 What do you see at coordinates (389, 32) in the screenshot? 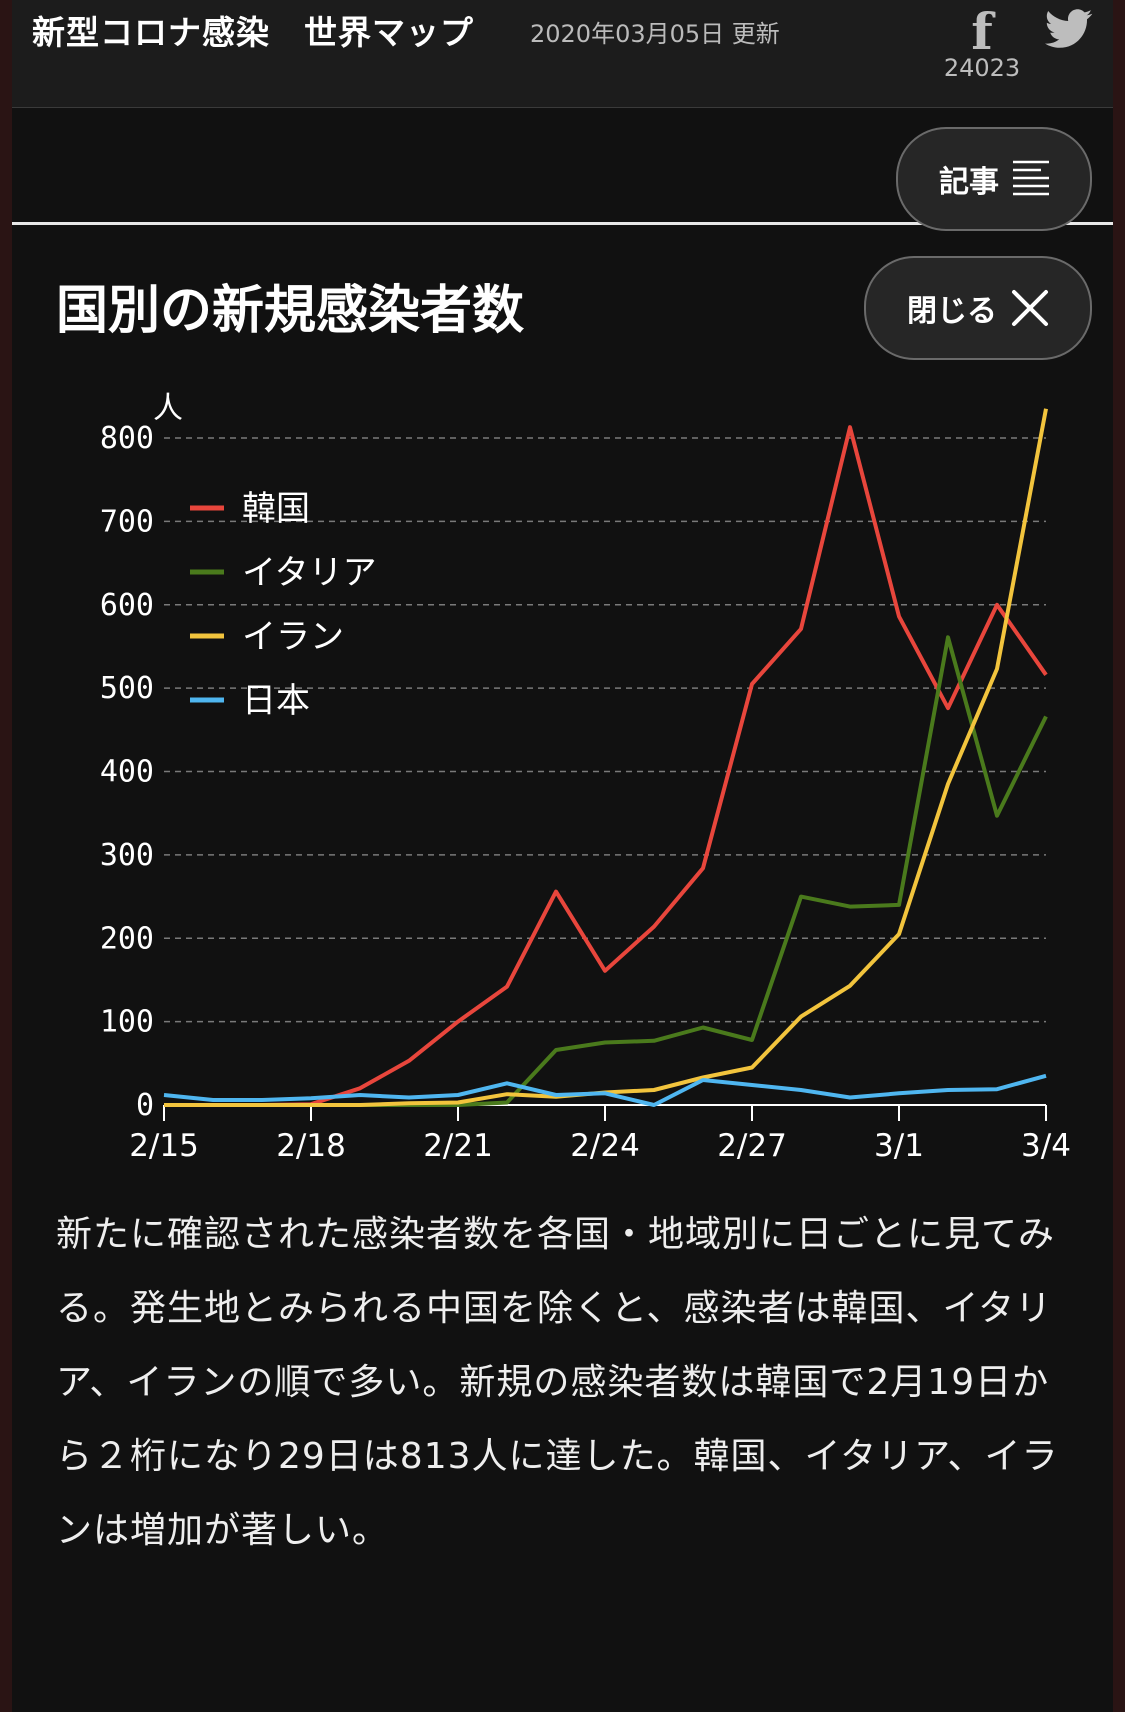
I see `site-title-sub: 世界マップ` at bounding box center [389, 32].